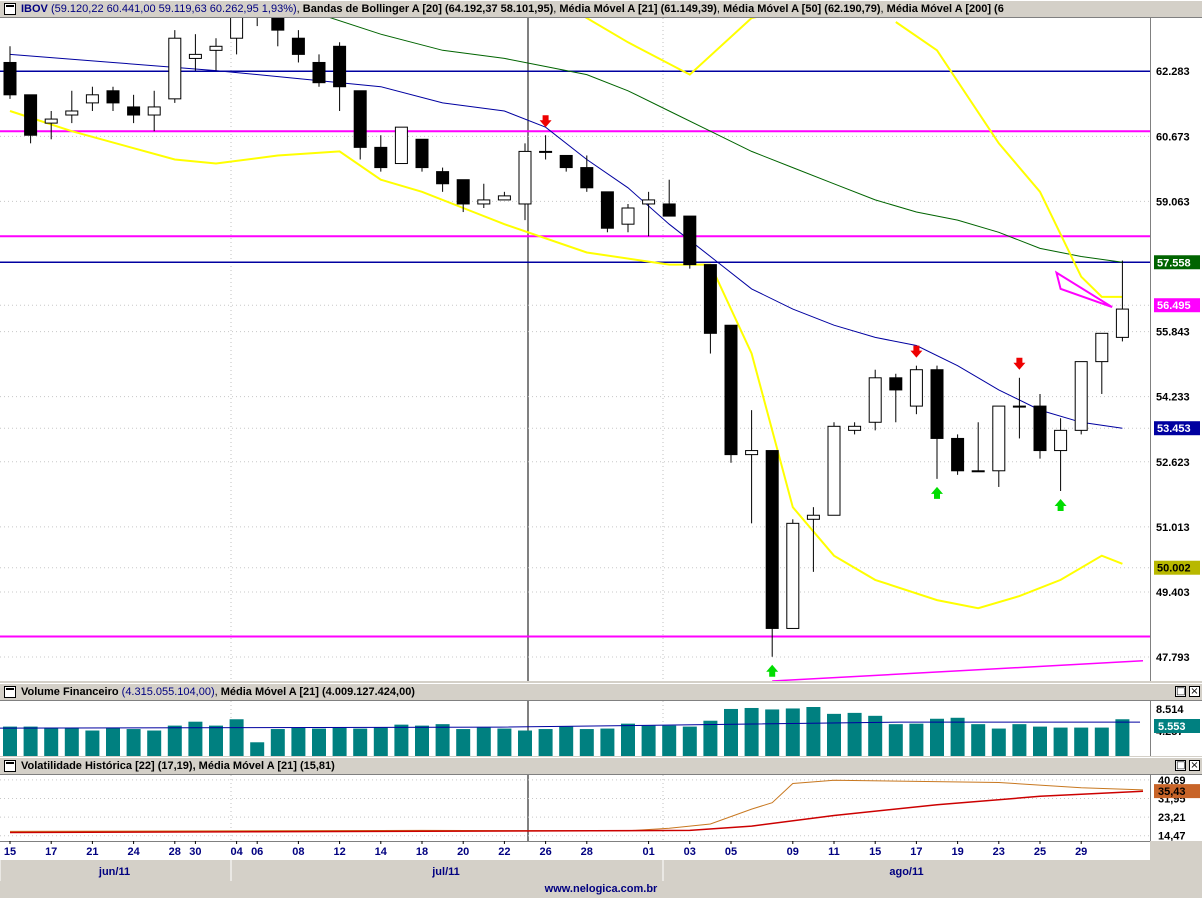 The height and width of the screenshot is (898, 1202). Describe the element at coordinates (92, 852) in the screenshot. I see `date-tick-label: 21` at that location.